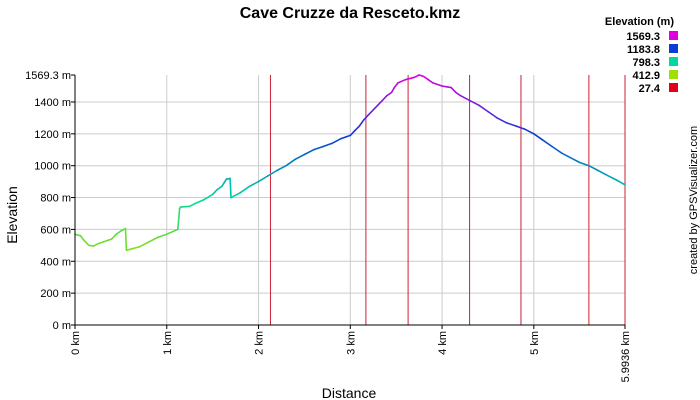 The image size is (700, 400). What do you see at coordinates (639, 22) in the screenshot?
I see `legend-title: Elevation (m)` at bounding box center [639, 22].